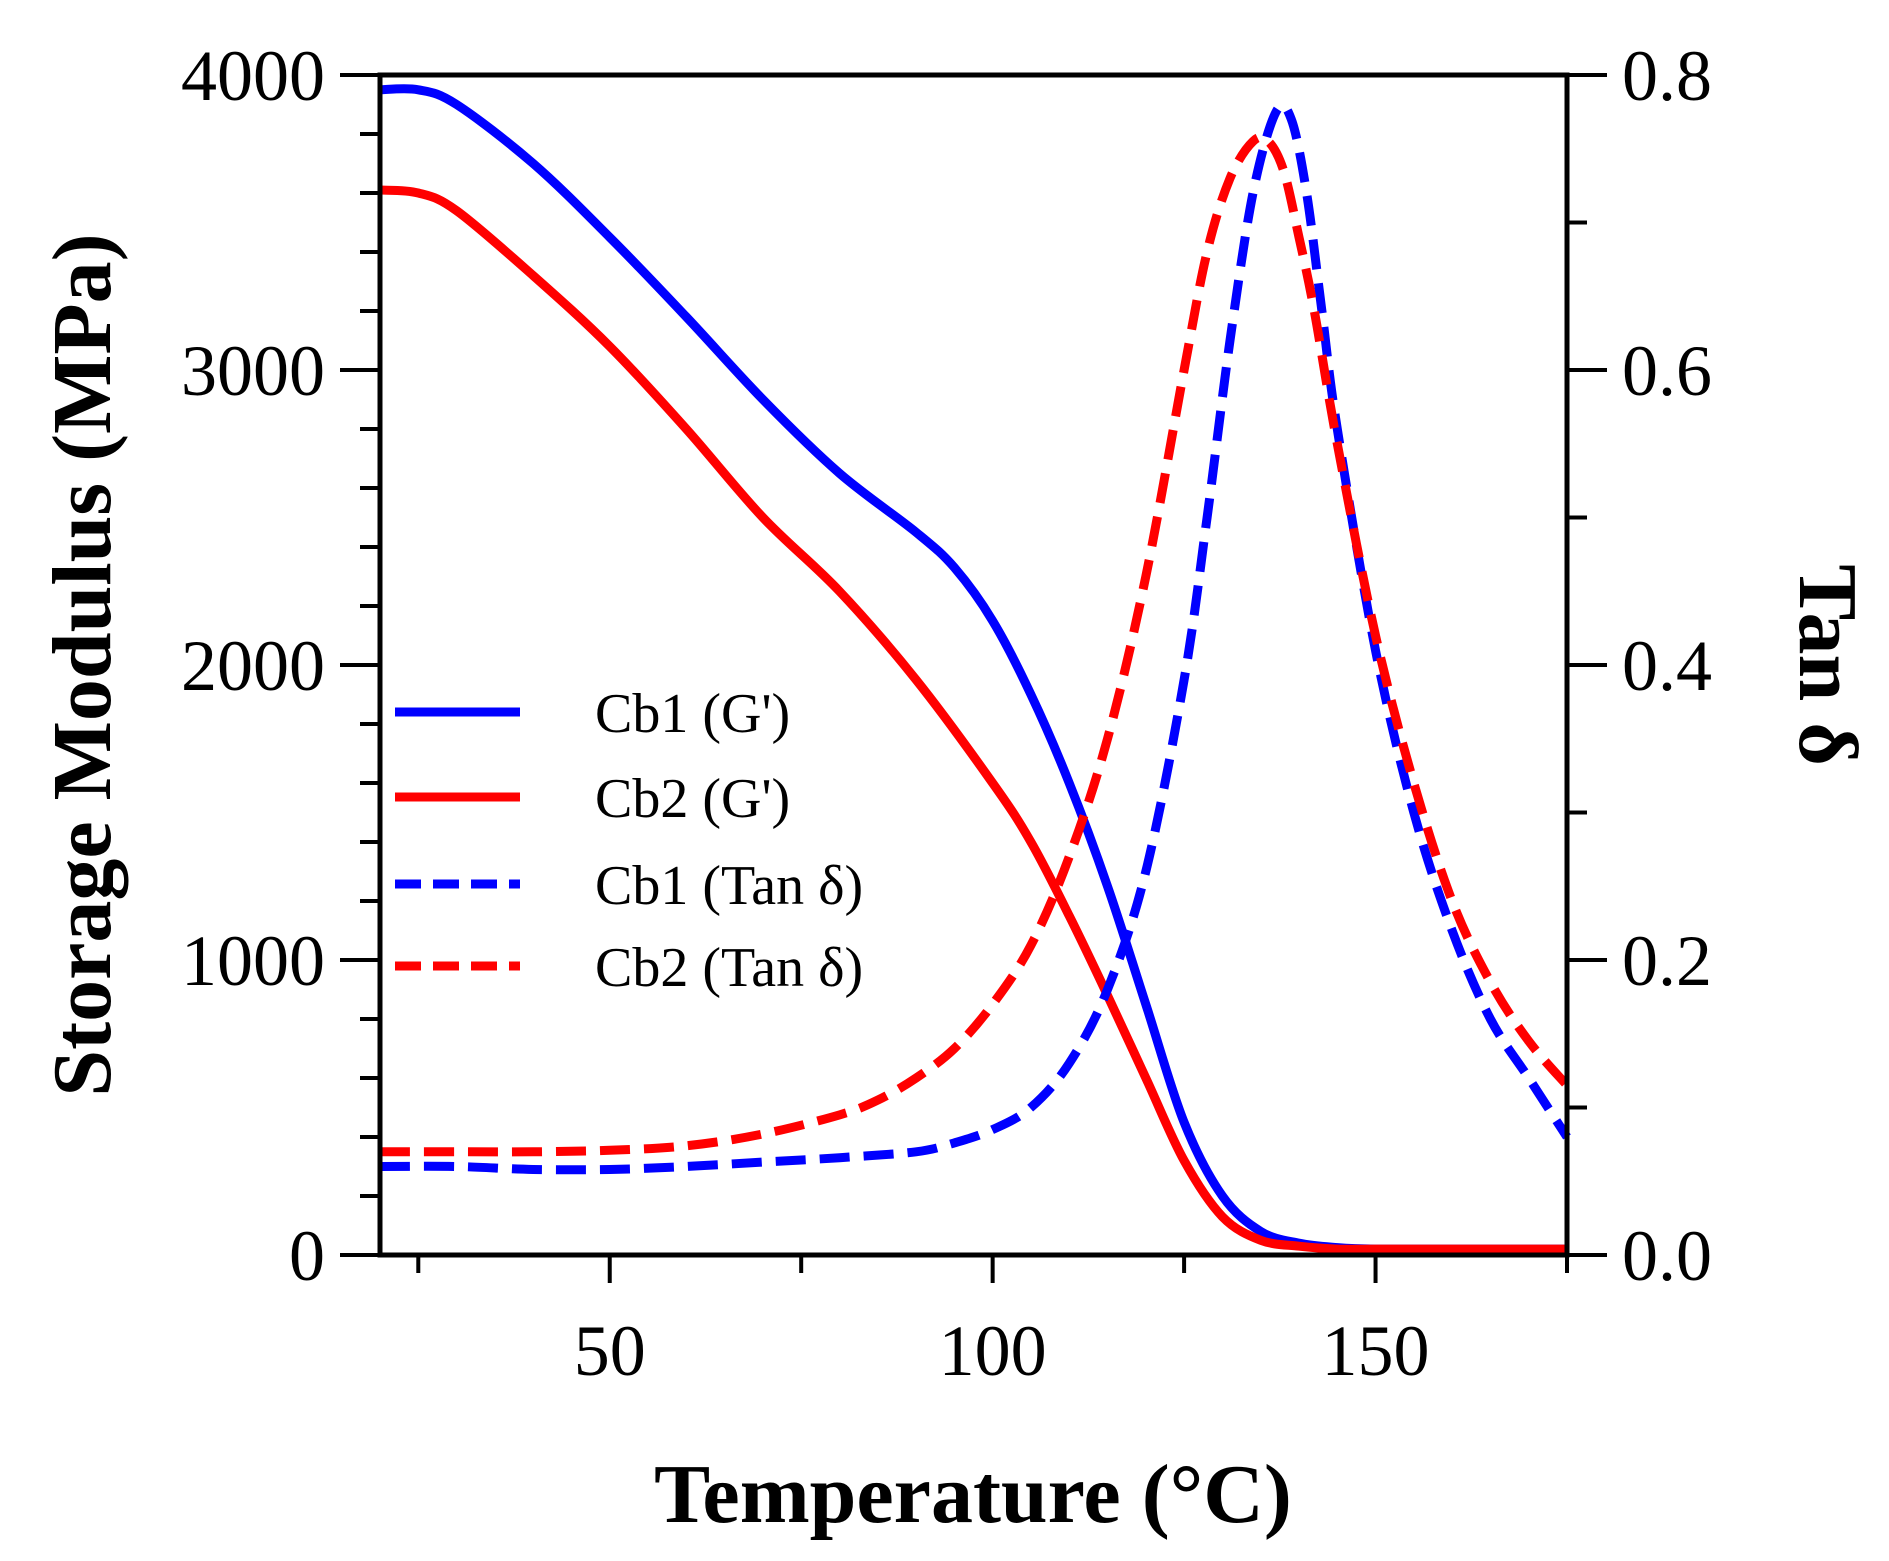 The image size is (1889, 1561). I want to click on y-left-tick-label: 0, so click(307, 1256).